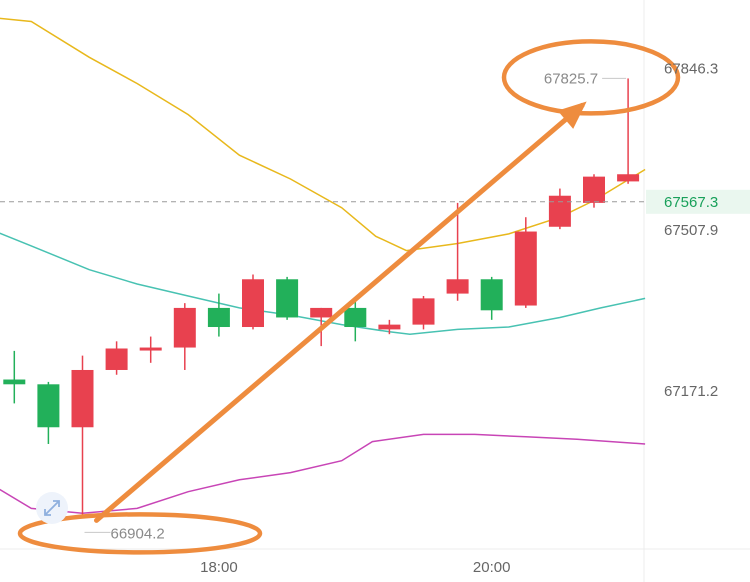 The image size is (750, 582). I want to click on y-tick-label: 67171.2, so click(691, 391).